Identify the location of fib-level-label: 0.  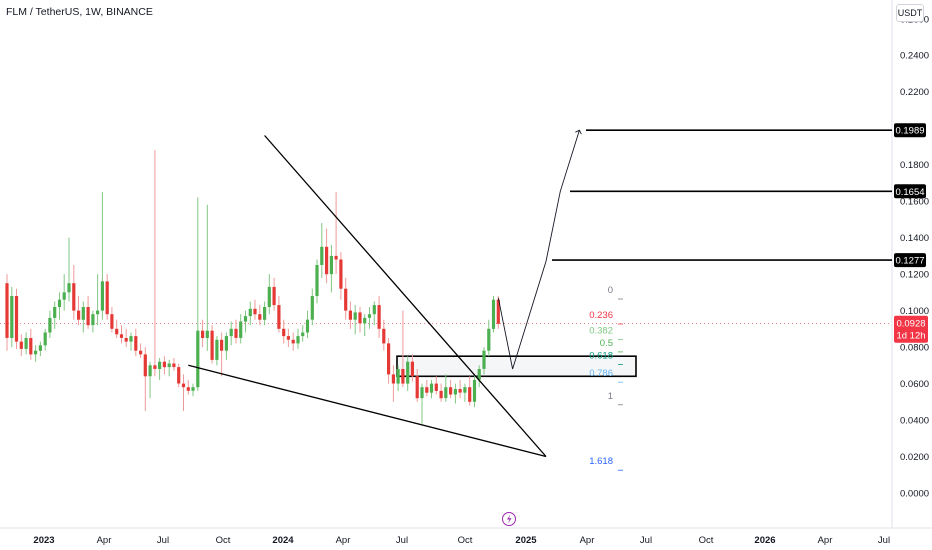
(610, 290).